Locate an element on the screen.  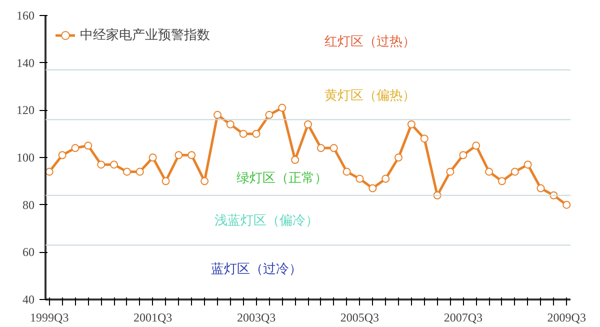
y-tick-label: 120 is located at coordinates (25, 110).